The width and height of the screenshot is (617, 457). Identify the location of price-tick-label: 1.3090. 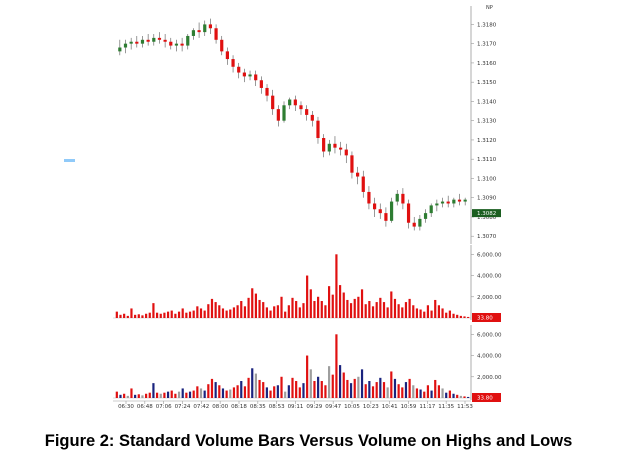
(487, 199).